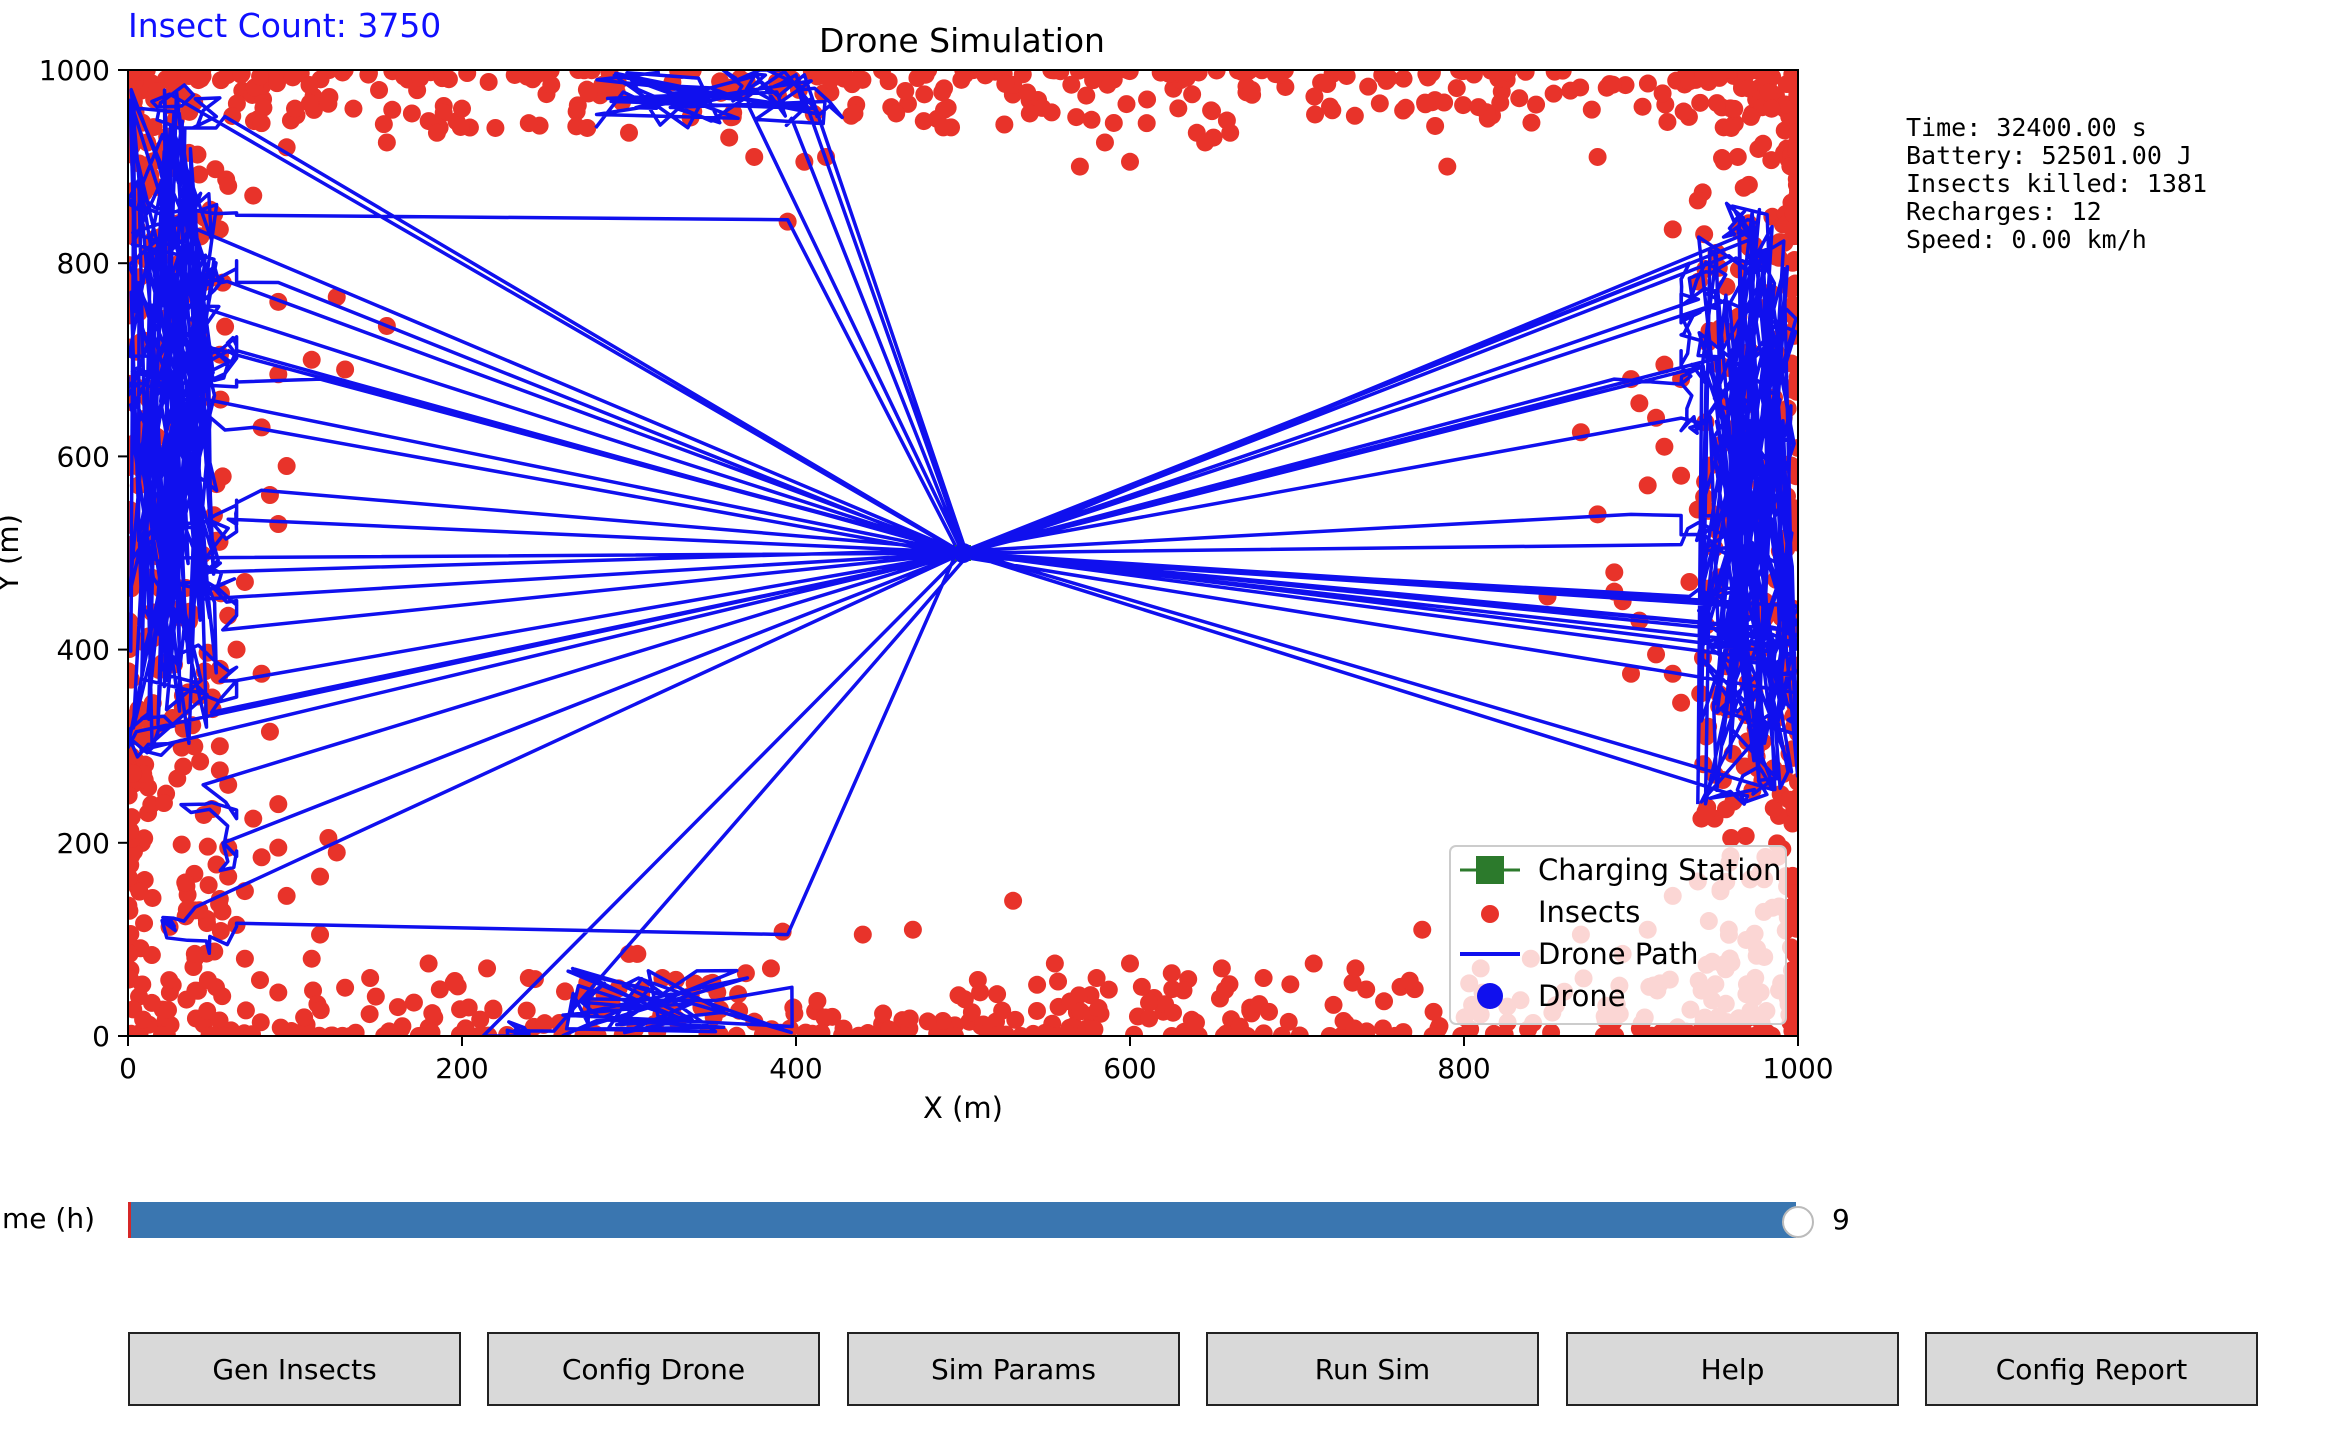 Image resolution: width=2344 pixels, height=1436 pixels. Describe the element at coordinates (1013, 1369) in the screenshot. I see `sim-params-button: Sim Params` at that location.